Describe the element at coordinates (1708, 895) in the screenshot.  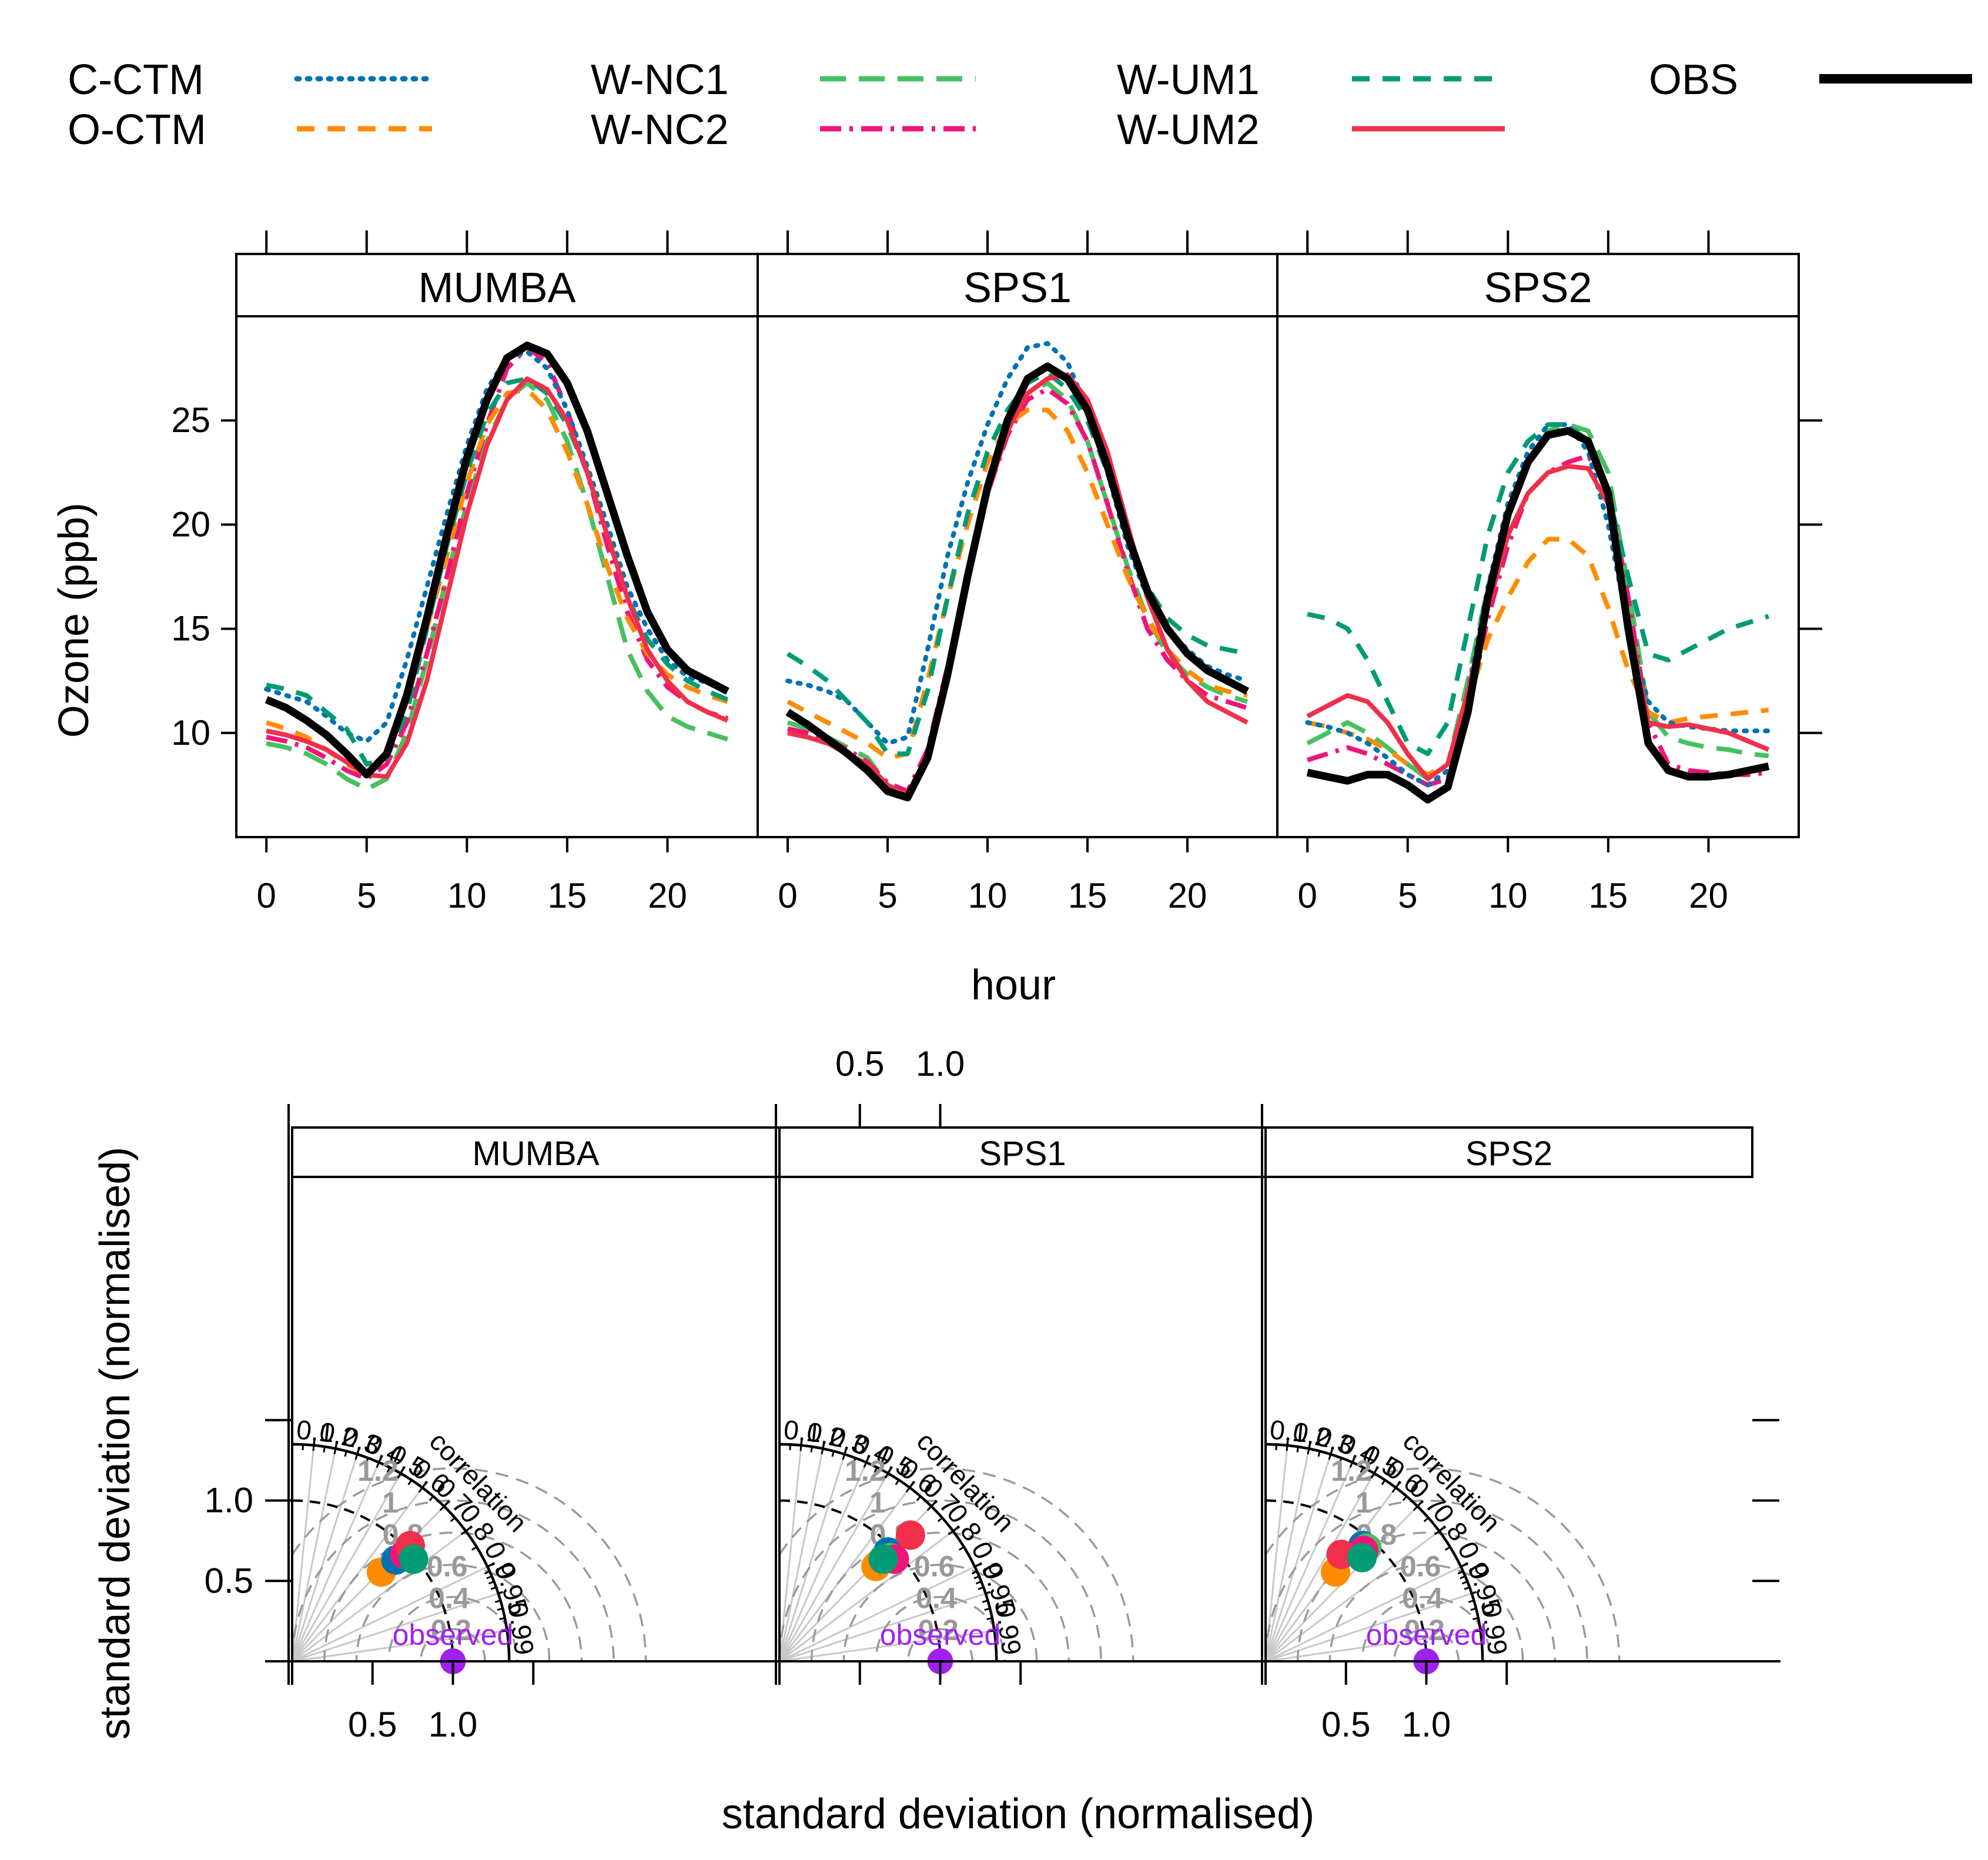
I see `x-tick-label: 20` at that location.